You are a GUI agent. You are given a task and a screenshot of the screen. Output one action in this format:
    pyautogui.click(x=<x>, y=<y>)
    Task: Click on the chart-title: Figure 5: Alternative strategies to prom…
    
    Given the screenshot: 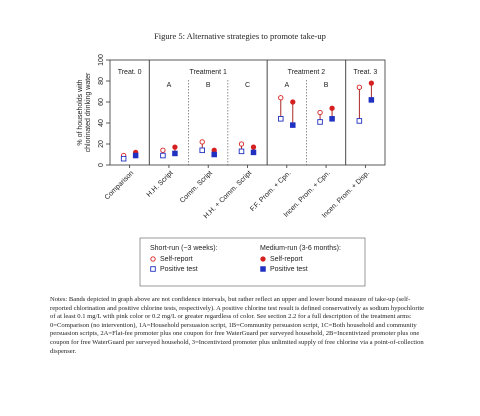 What is the action you would take?
    pyautogui.click(x=240, y=36)
    